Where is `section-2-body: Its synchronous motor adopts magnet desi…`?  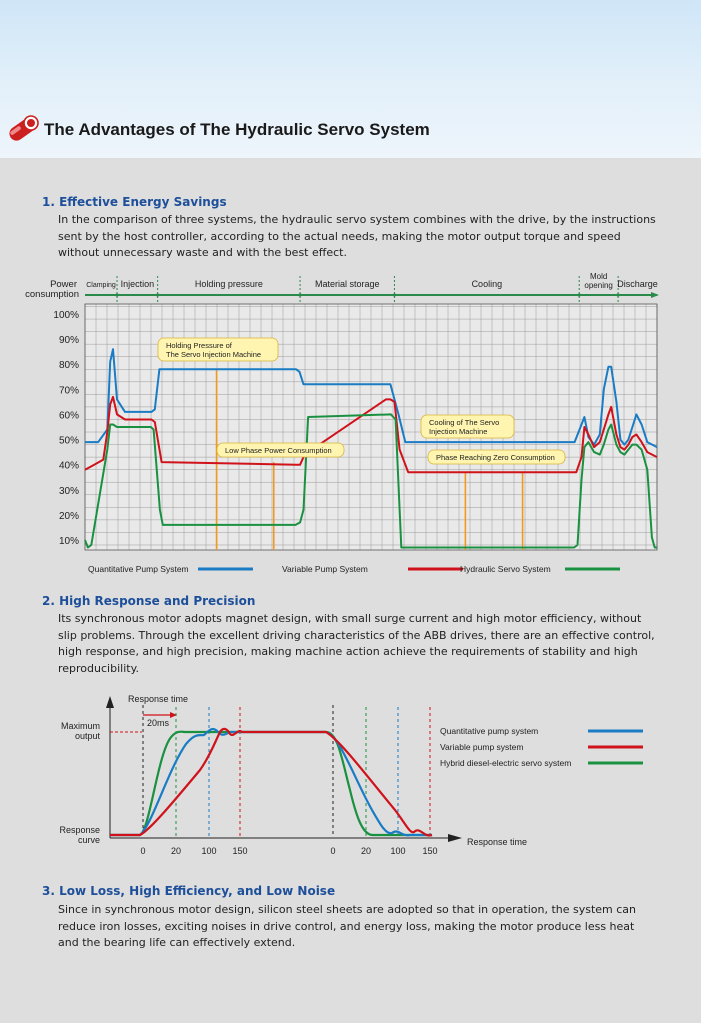 section-2-body: Its synchronous motor adopts magnet desi… is located at coordinates (356, 643).